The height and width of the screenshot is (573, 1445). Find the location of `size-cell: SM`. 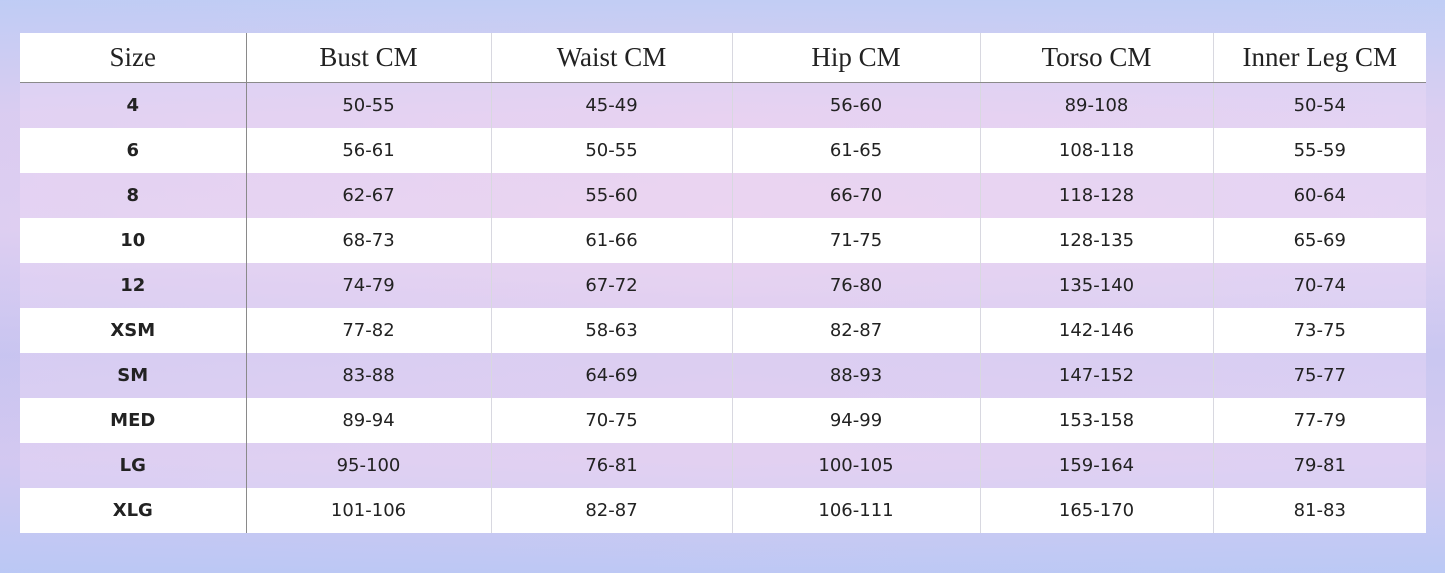

size-cell: SM is located at coordinates (133, 375).